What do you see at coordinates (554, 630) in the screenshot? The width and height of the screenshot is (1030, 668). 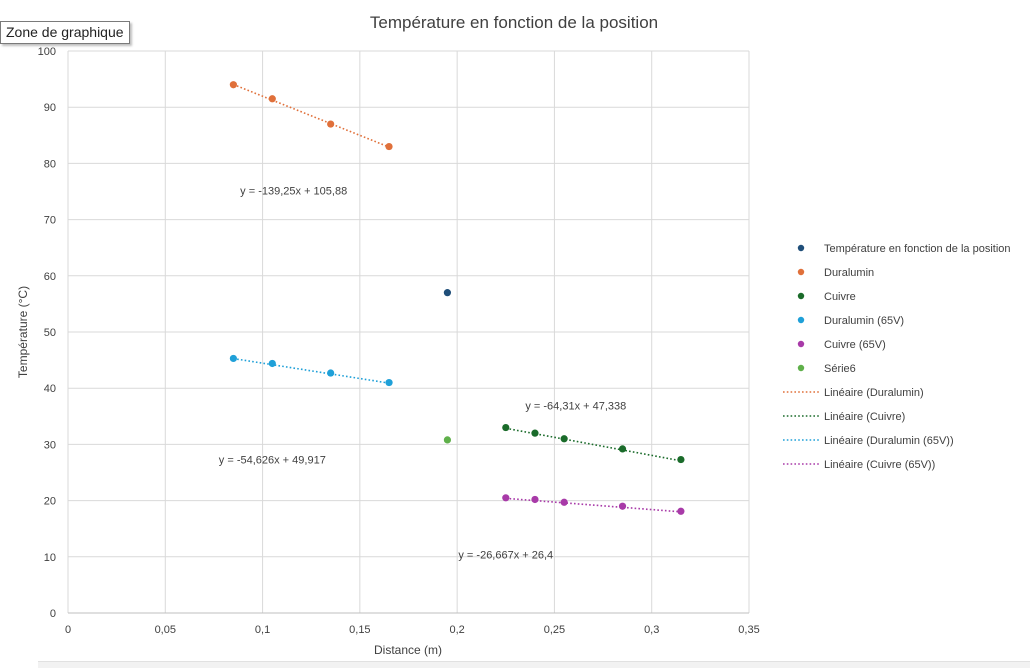 I see `x-tick-label: 0,25` at bounding box center [554, 630].